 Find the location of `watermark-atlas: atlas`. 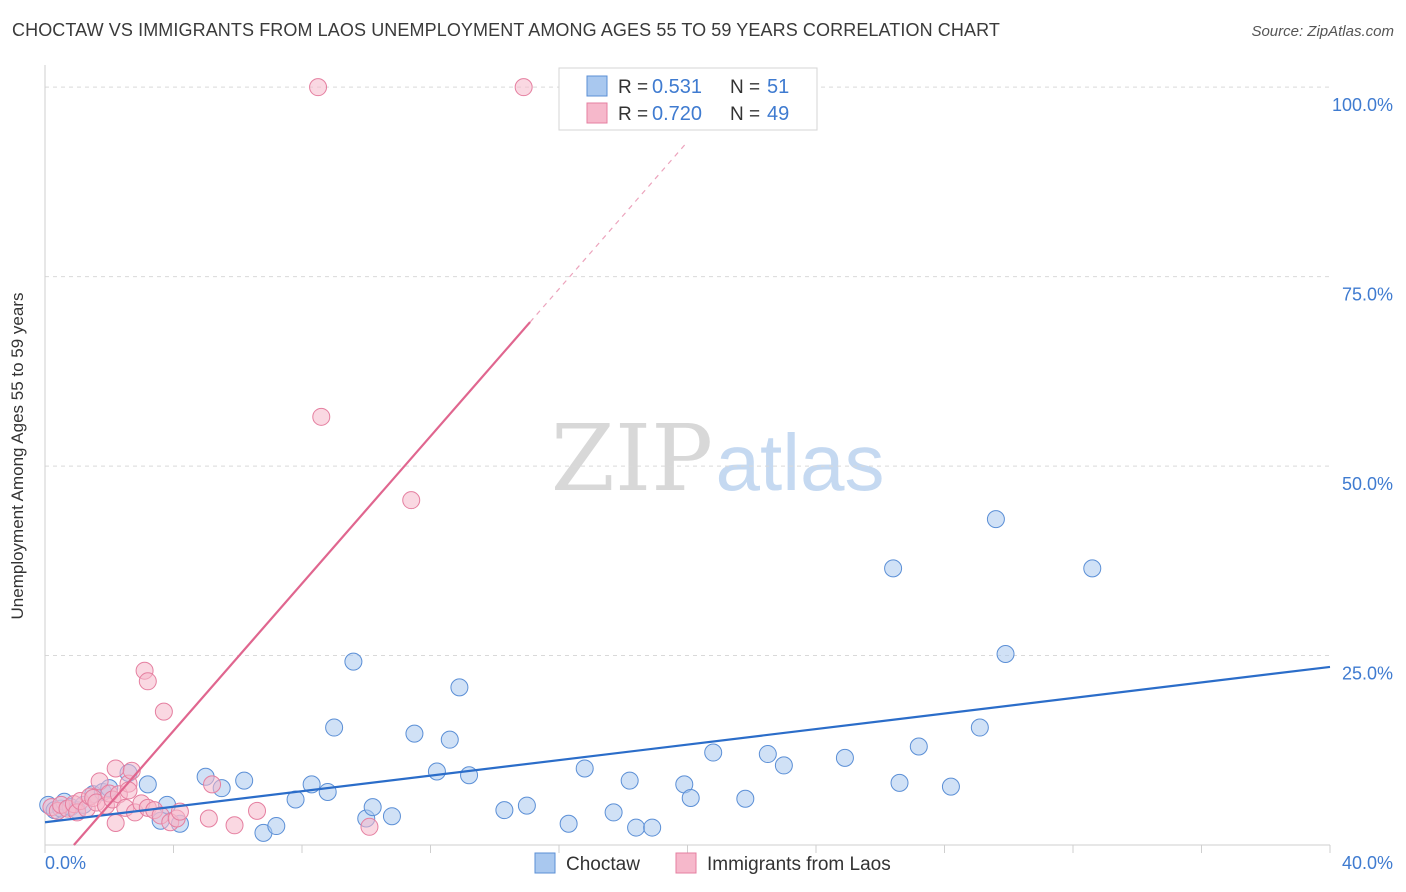

watermark-atlas: atlas is located at coordinates (800, 462).